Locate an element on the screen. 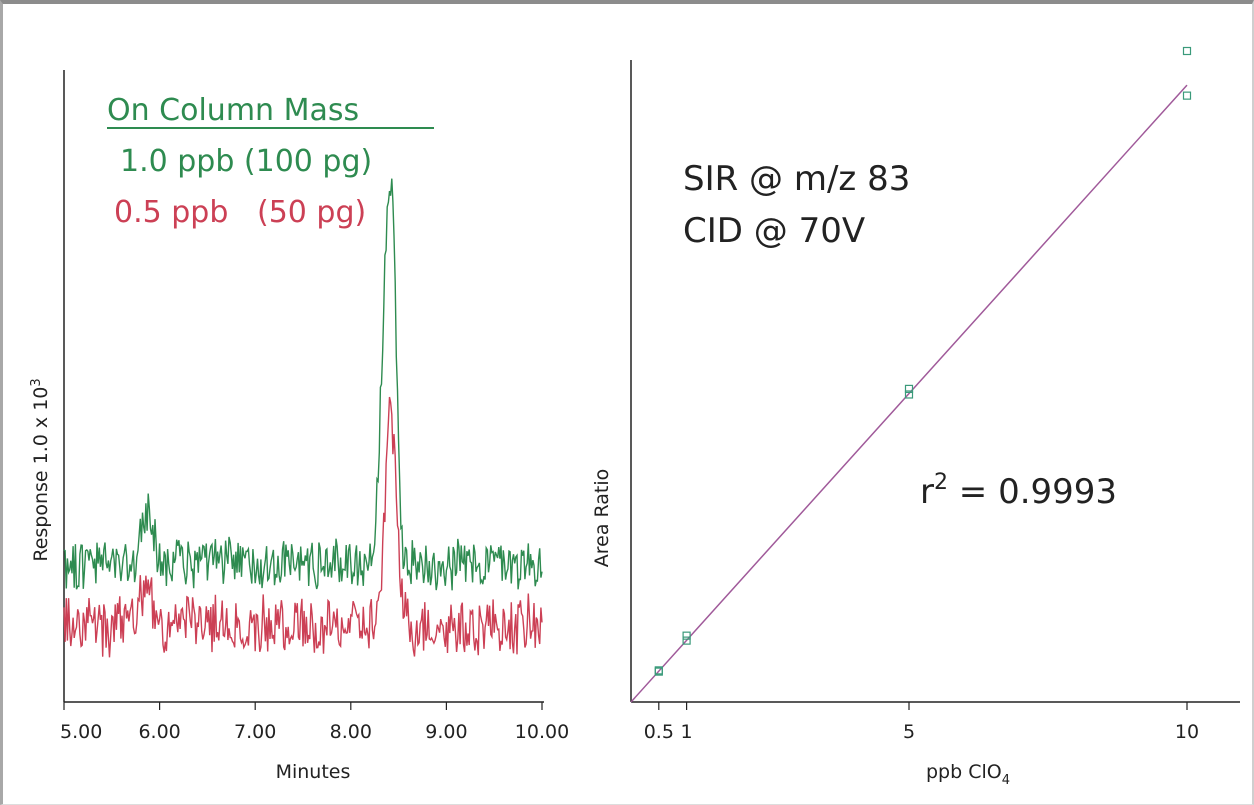 The height and width of the screenshot is (805, 1254). left-x-tick-label: 6.00 is located at coordinates (159, 732).